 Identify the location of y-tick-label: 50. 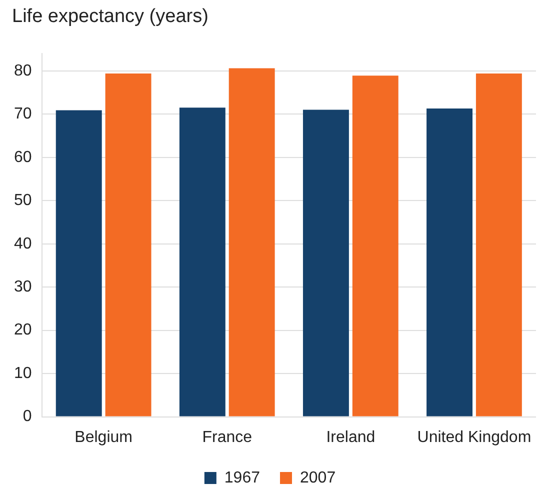
(23, 201).